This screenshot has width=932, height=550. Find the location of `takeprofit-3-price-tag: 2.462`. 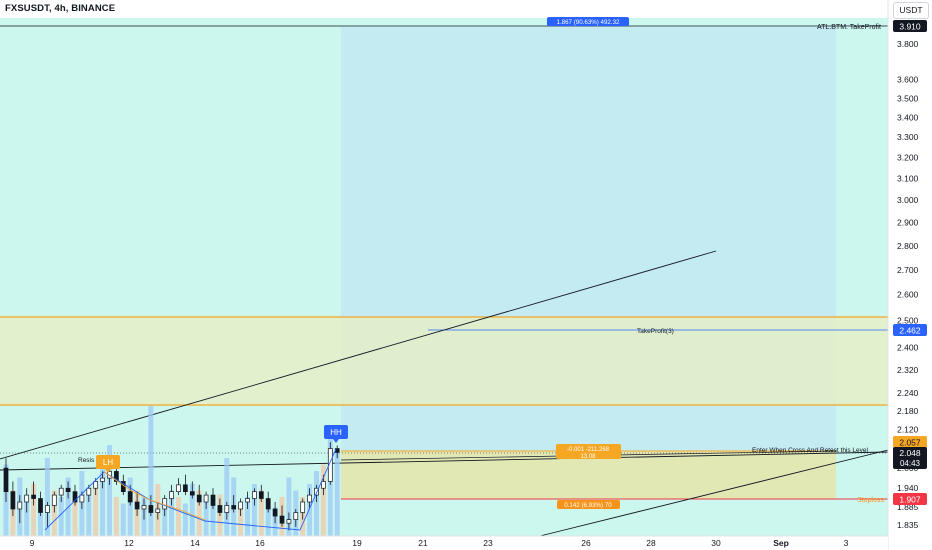

takeprofit-3-price-tag: 2.462 is located at coordinates (910, 330).